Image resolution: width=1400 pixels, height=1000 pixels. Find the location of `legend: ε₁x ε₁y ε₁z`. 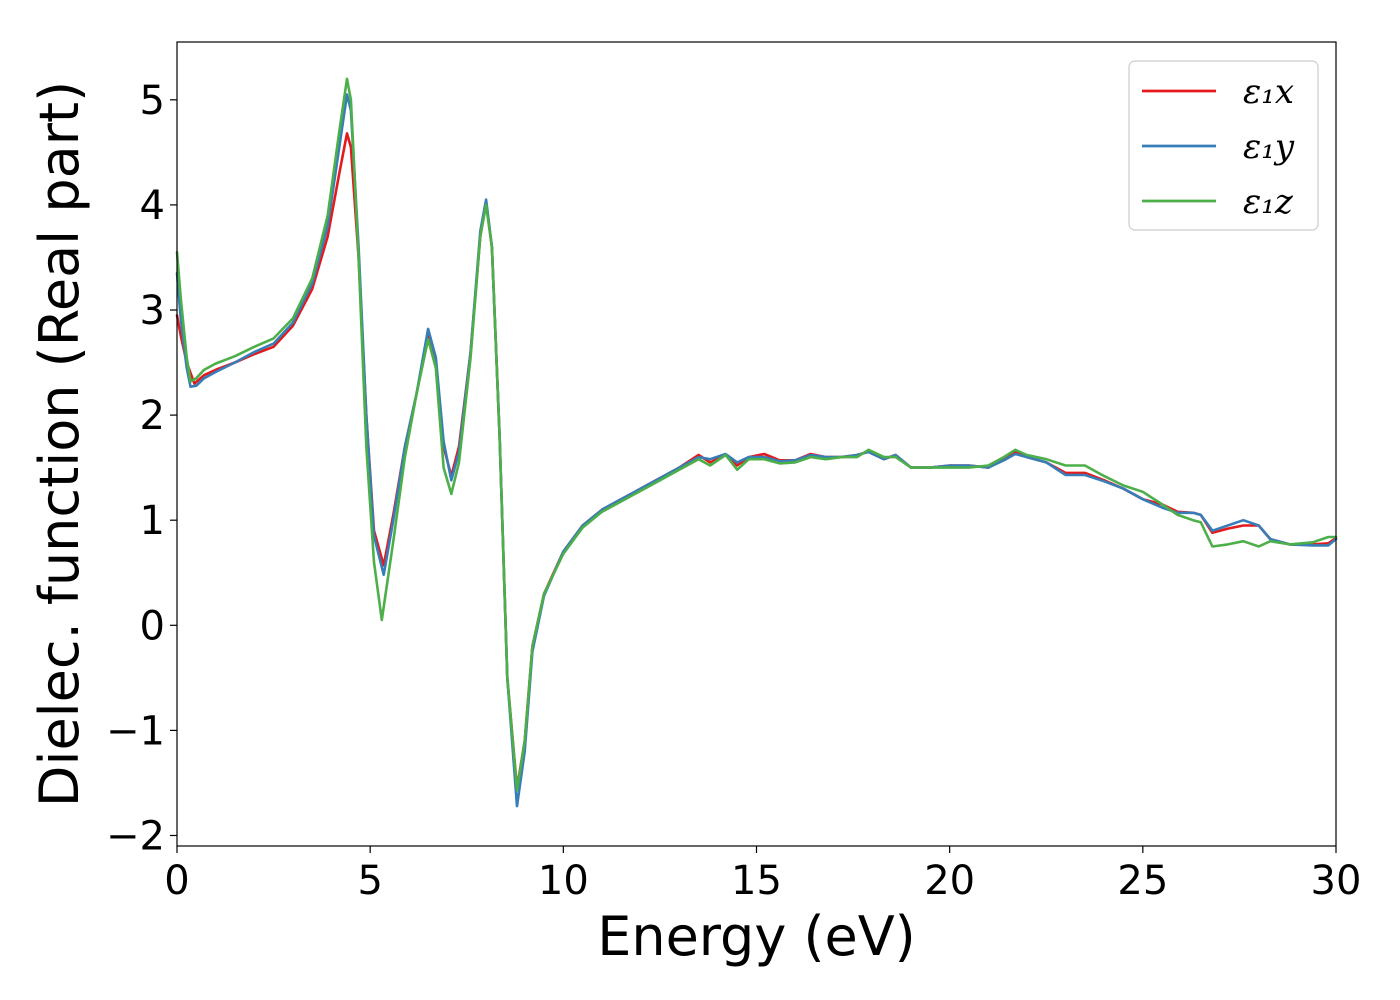

legend: ε₁x ε₁y ε₁z is located at coordinates (1223, 145).